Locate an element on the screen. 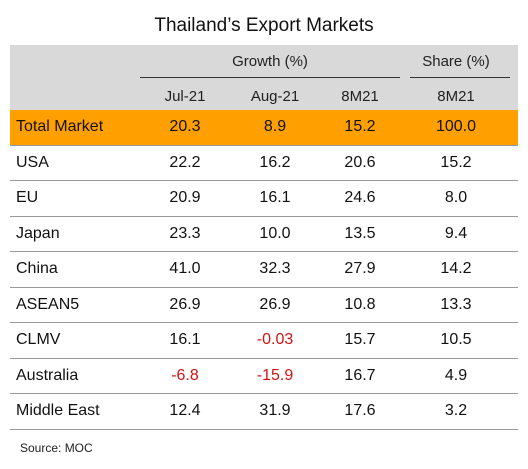 The width and height of the screenshot is (528, 469). share-group-label: Share (%) is located at coordinates (456, 61).